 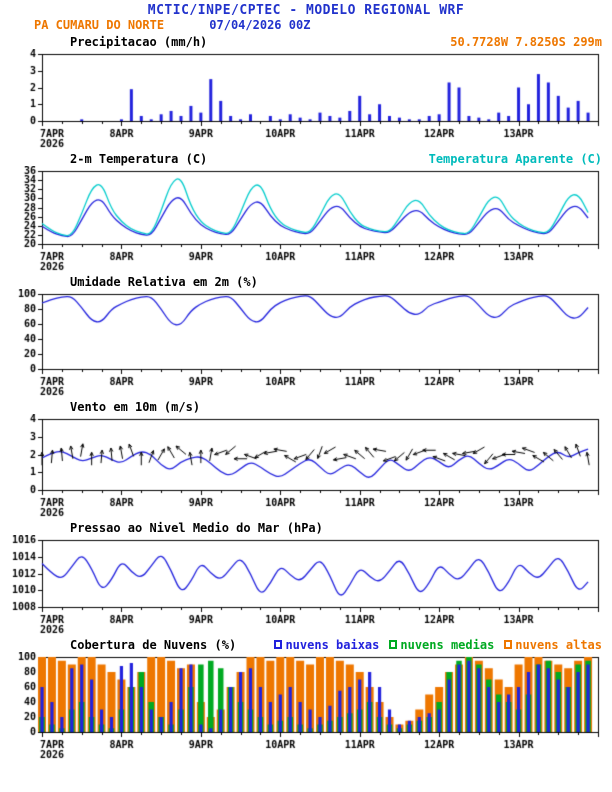 What do you see at coordinates (306, 706) in the screenshot?
I see `clouds-chart` at bounding box center [306, 706].